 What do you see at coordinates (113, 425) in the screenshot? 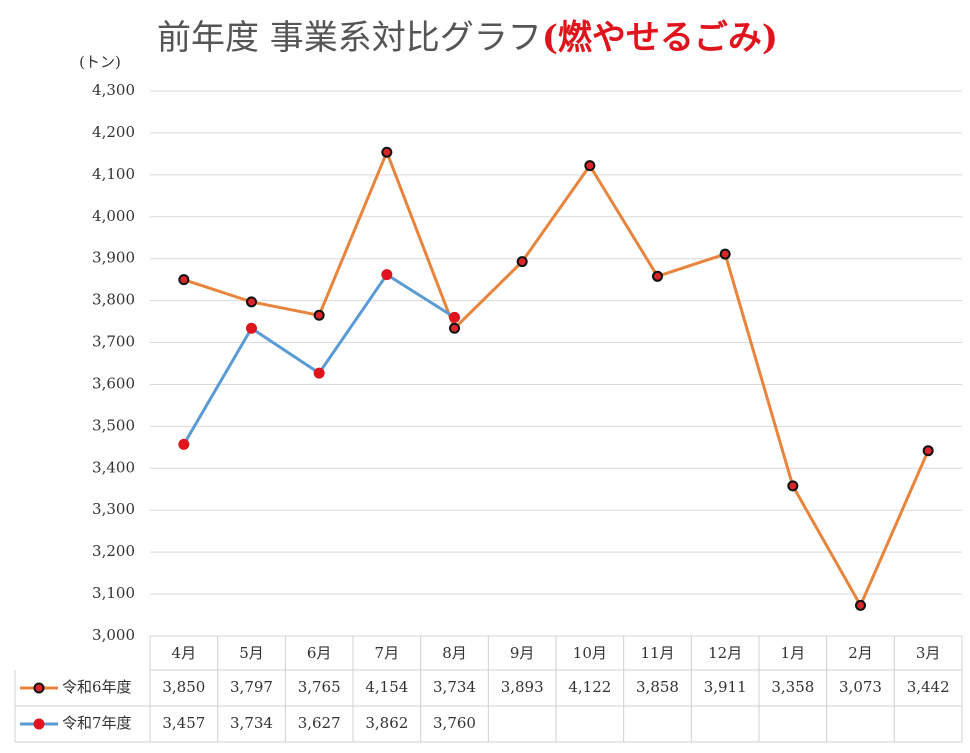
I see `y-tick-label: 3,500` at bounding box center [113, 425].